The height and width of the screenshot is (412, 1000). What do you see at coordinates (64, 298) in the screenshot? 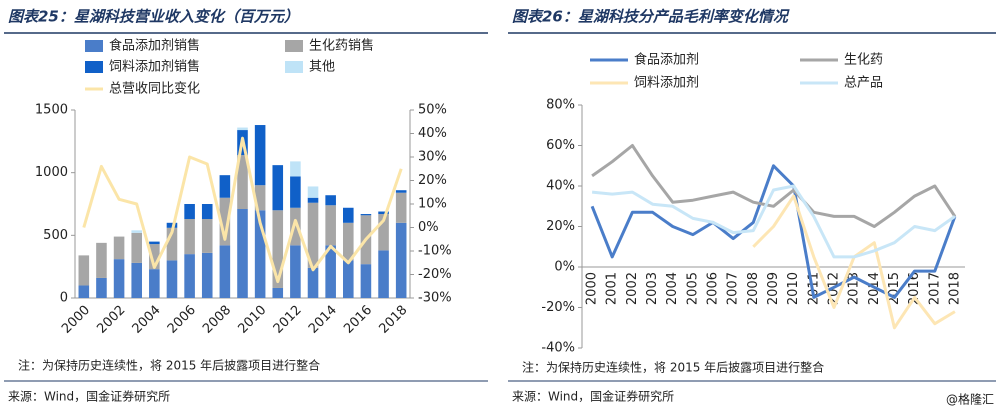
I see `y-tick-label: 0` at bounding box center [64, 298].